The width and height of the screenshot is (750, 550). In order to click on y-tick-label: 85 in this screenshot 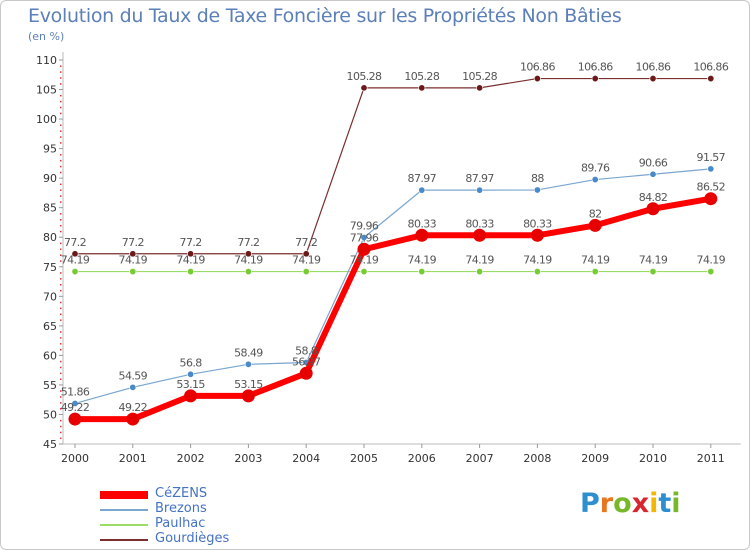, I will do `click(50, 208)`.